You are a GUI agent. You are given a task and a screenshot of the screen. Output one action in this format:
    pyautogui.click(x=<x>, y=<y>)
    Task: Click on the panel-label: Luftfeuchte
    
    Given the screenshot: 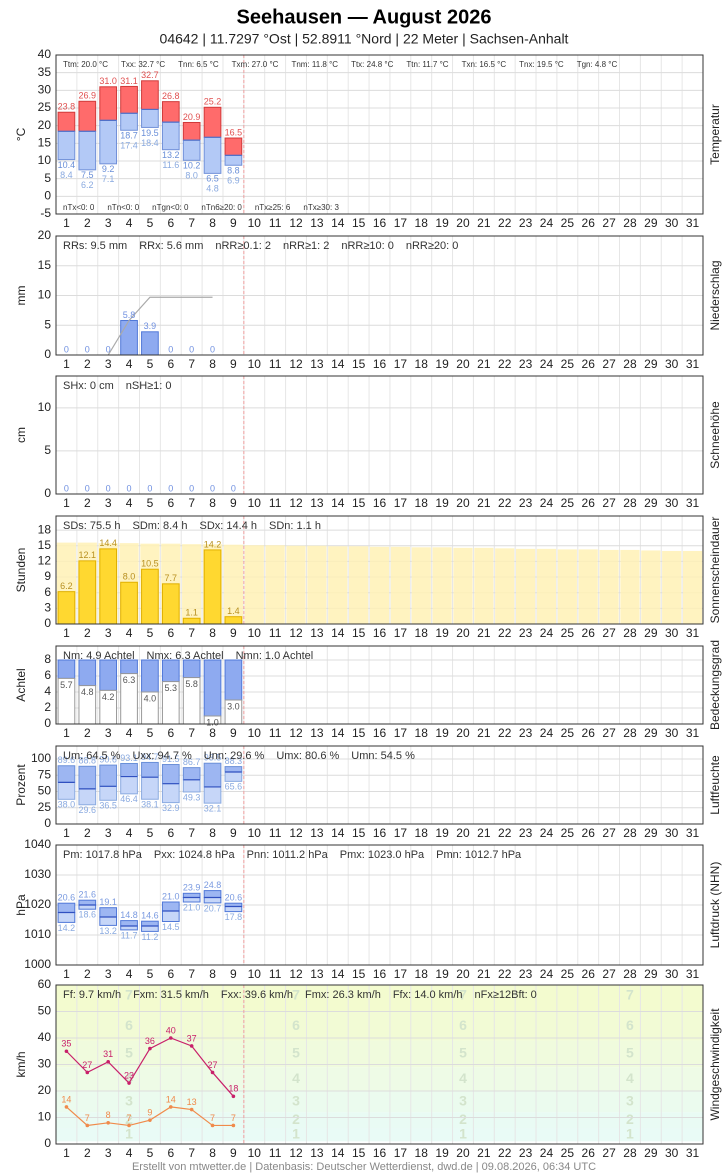 What is the action you would take?
    pyautogui.click(x=715, y=785)
    